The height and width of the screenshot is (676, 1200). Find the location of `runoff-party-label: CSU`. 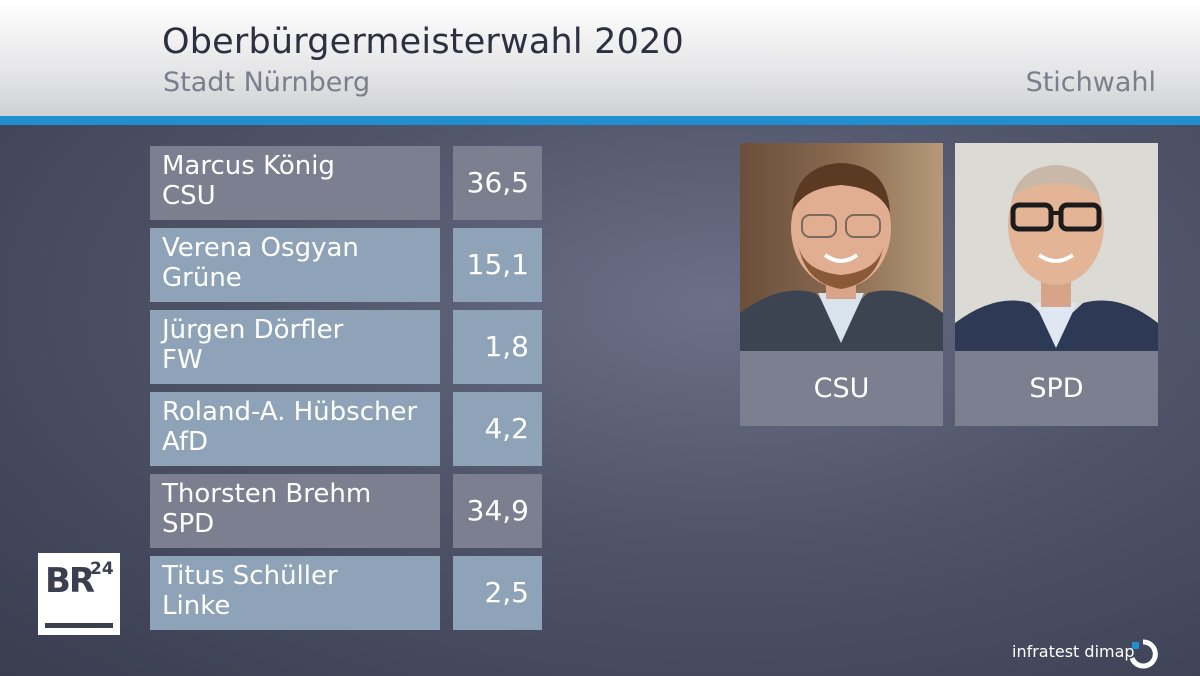

runoff-party-label: CSU is located at coordinates (841, 388).